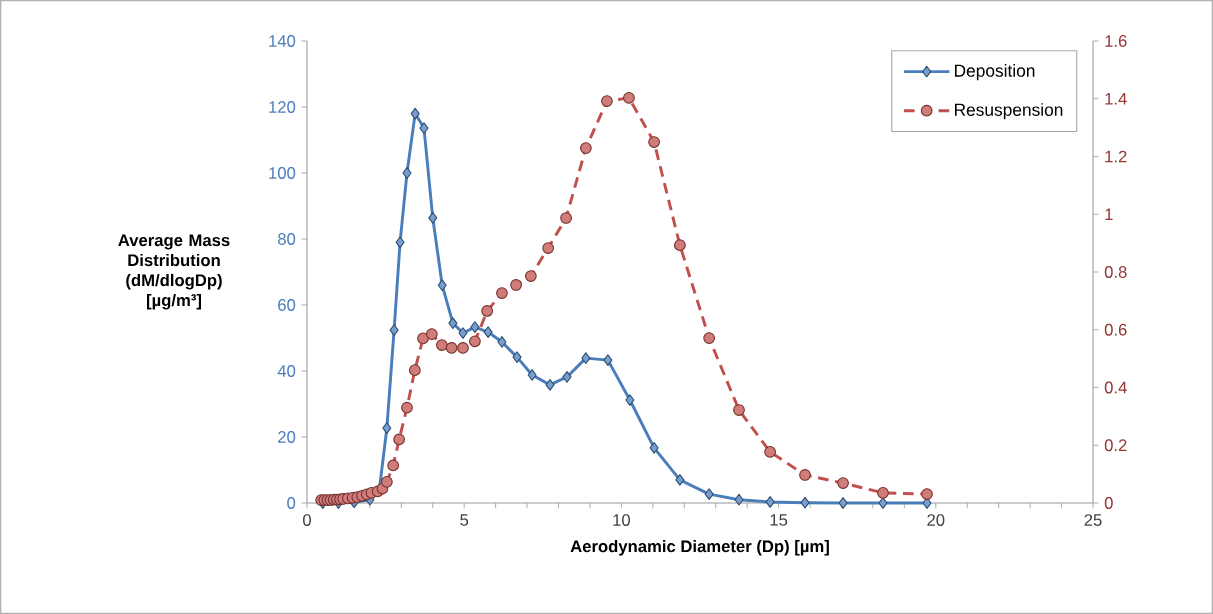  What do you see at coordinates (1108, 503) in the screenshot?
I see `y2-tick-label: 0` at bounding box center [1108, 503].